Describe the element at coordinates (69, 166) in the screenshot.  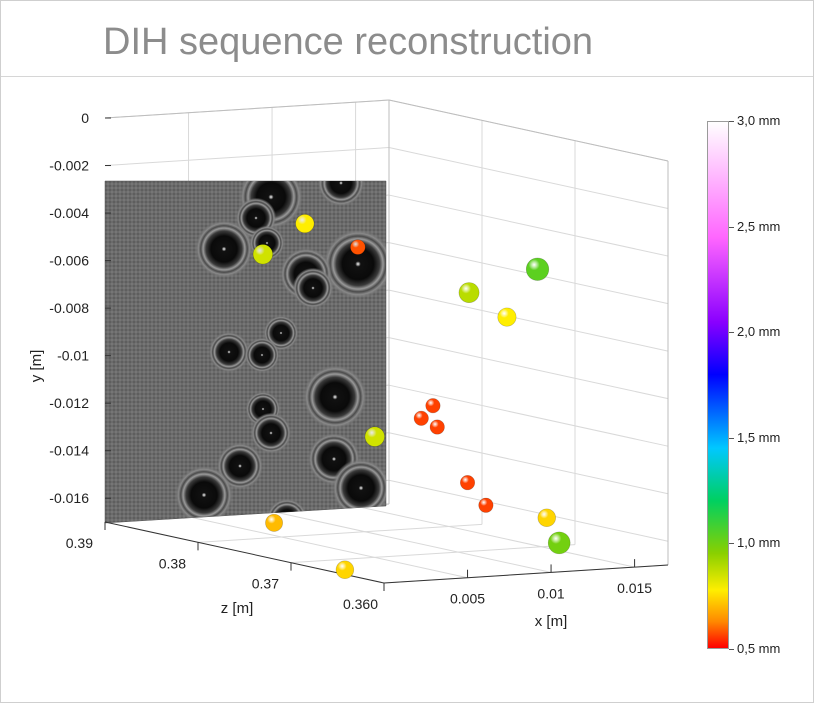
I see `y-tick-label: -0.002` at that location.